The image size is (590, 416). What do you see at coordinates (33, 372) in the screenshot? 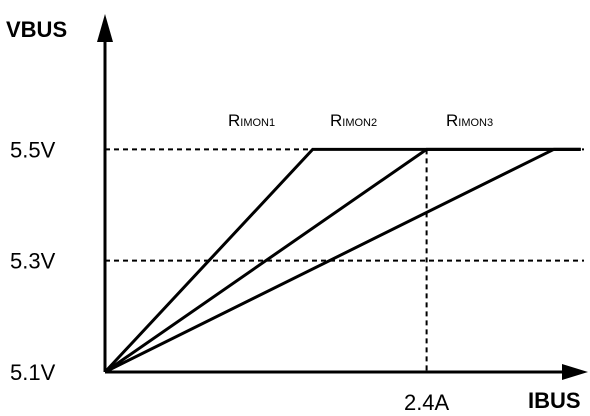
I see `y-tick-label-5.1: 5.1V` at bounding box center [33, 372].